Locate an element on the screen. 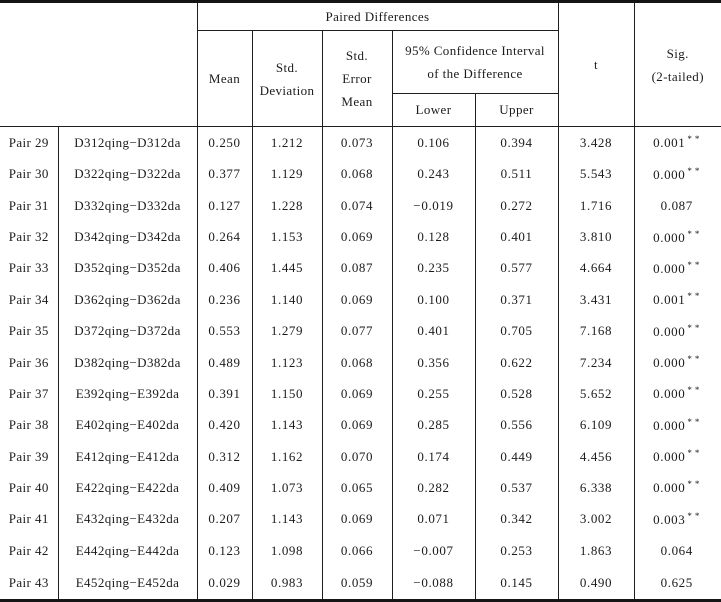  pair-variables: D342qing−D342da is located at coordinates (128, 237).